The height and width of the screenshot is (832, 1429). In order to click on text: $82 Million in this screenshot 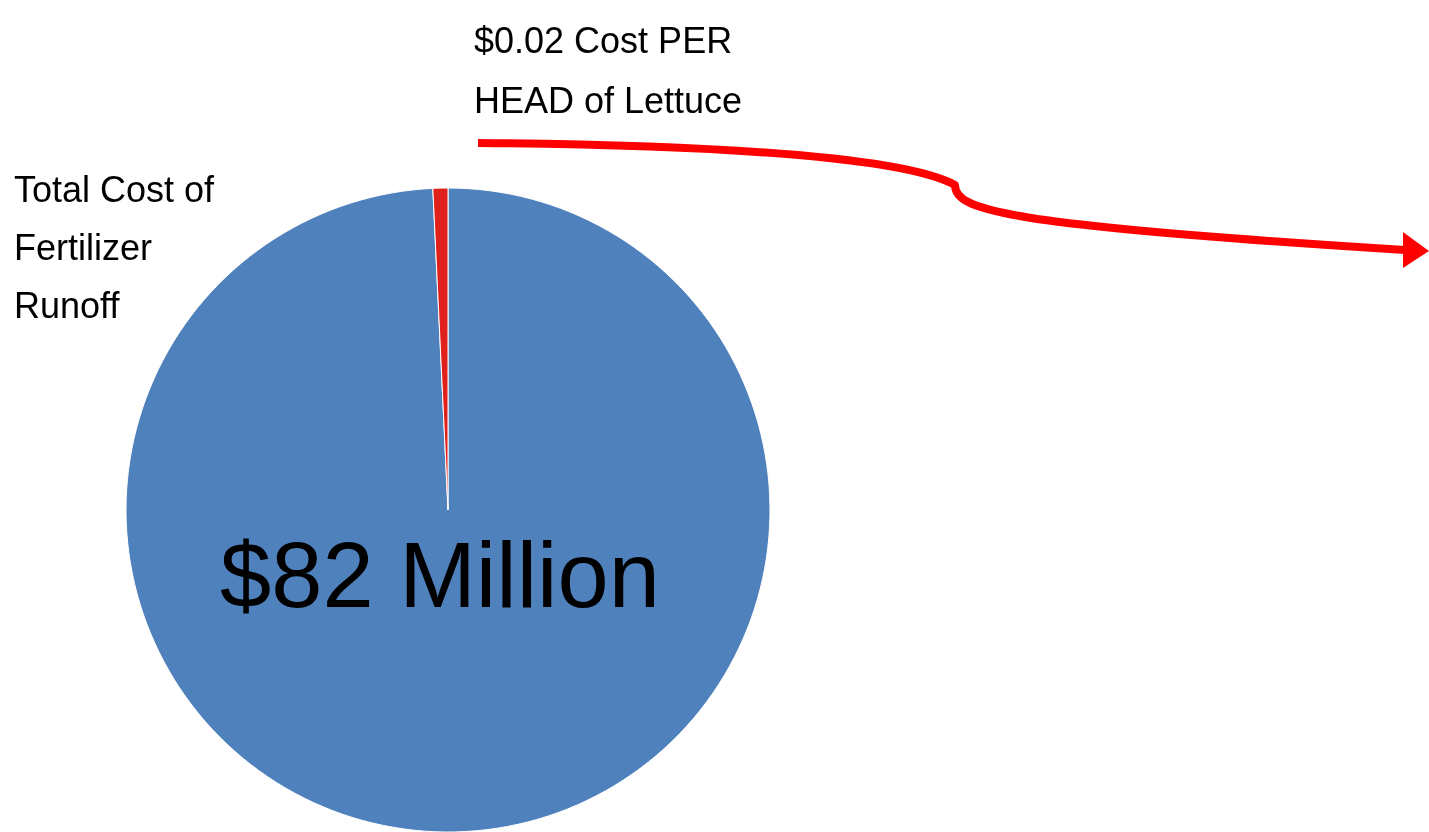, I will do `click(440, 575)`.